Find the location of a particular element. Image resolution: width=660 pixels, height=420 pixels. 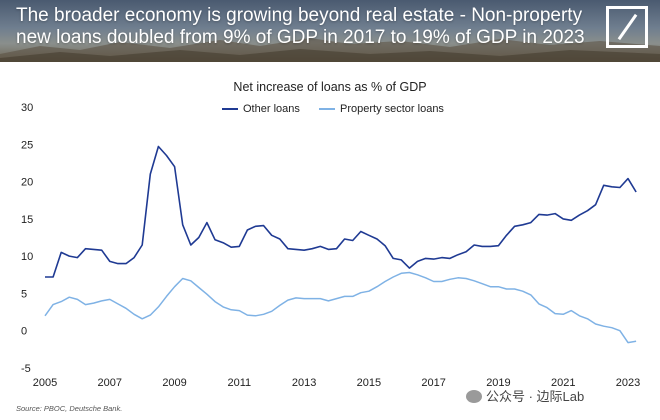

legend-swatch-property-loans is located at coordinates (327, 109).